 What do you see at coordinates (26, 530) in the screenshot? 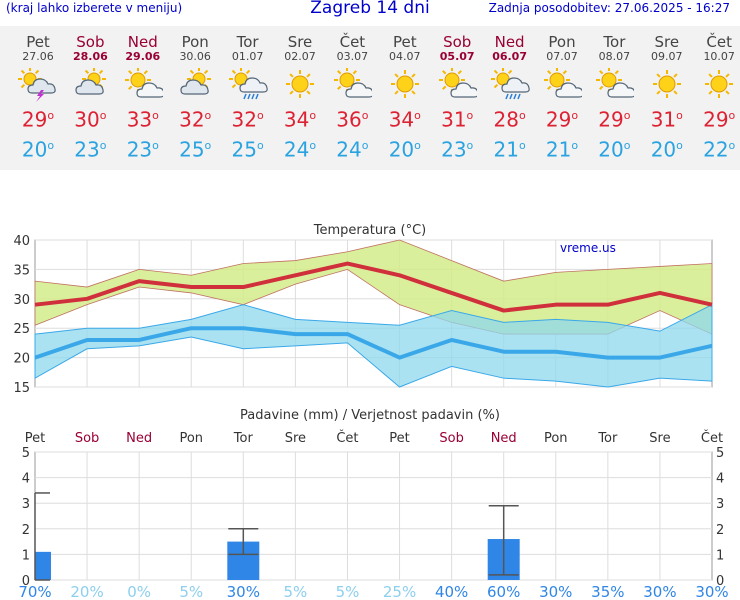
I see `precipitation-y-tick-label-left: 2` at bounding box center [26, 530].